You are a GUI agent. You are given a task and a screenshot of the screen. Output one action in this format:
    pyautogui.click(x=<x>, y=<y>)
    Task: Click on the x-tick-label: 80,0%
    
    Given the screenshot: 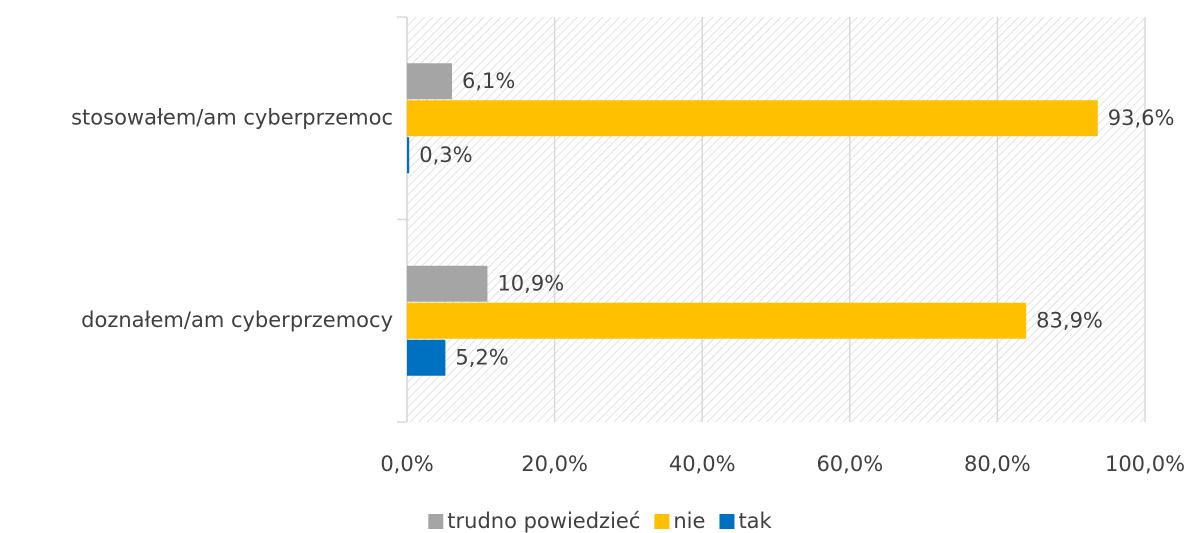 What is the action you would take?
    pyautogui.click(x=997, y=464)
    